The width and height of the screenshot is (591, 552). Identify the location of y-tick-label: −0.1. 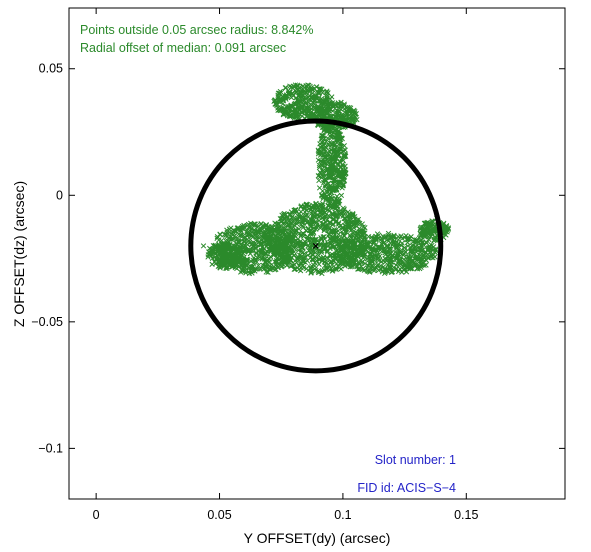
(50, 448).